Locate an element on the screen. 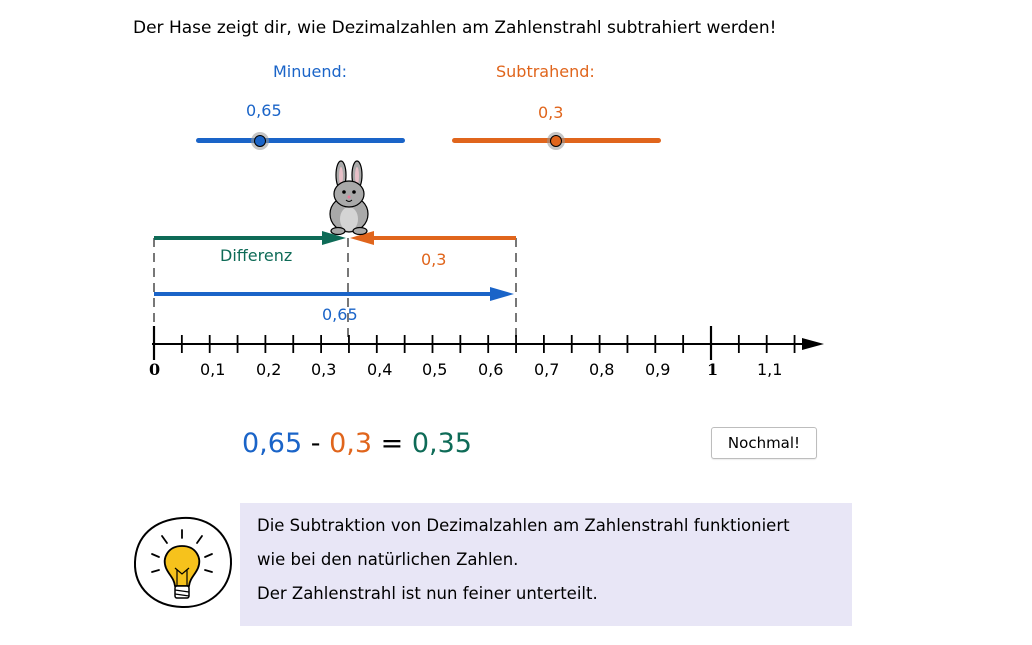 Image resolution: width=1032 pixels, height=645 pixels. tick-label-0-8: 0,8 is located at coordinates (602, 369).